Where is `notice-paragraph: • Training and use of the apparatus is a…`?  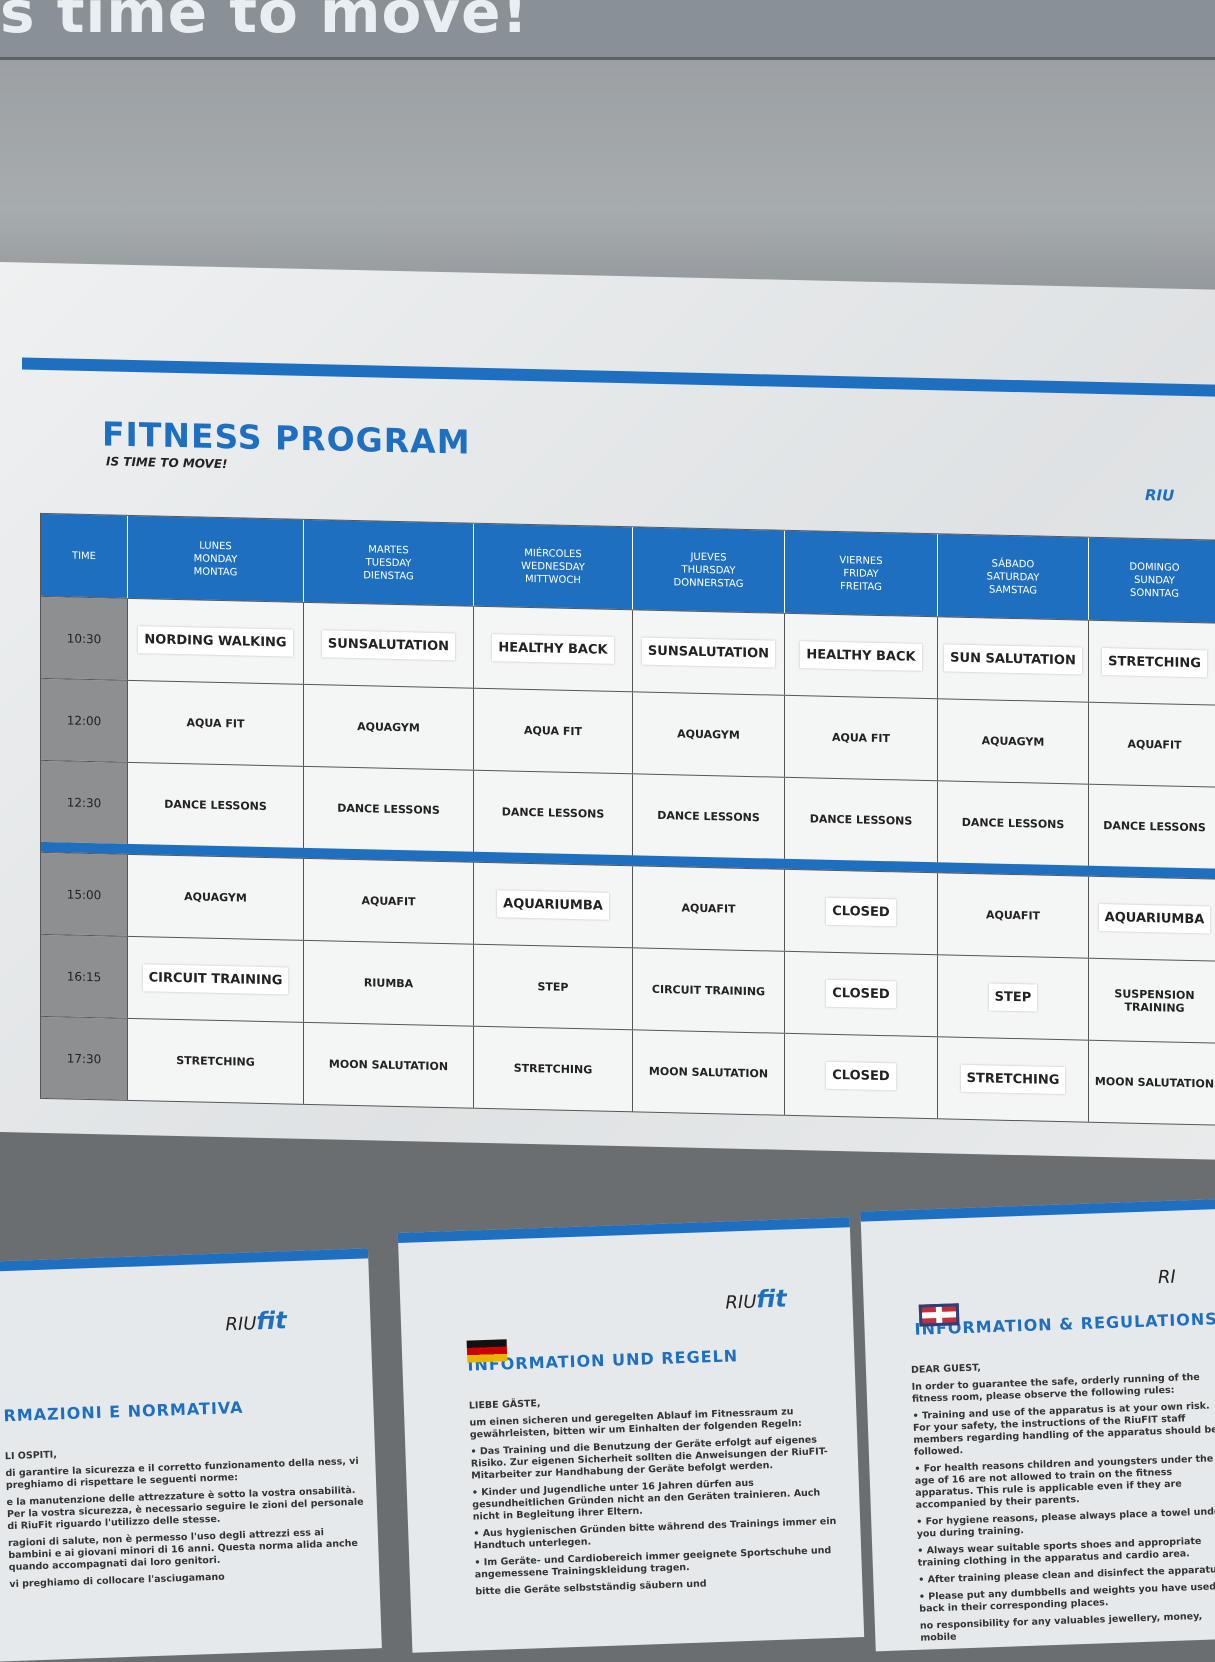
notice-paragraph: • Training and use of the apparatus is a… is located at coordinates (1063, 1429).